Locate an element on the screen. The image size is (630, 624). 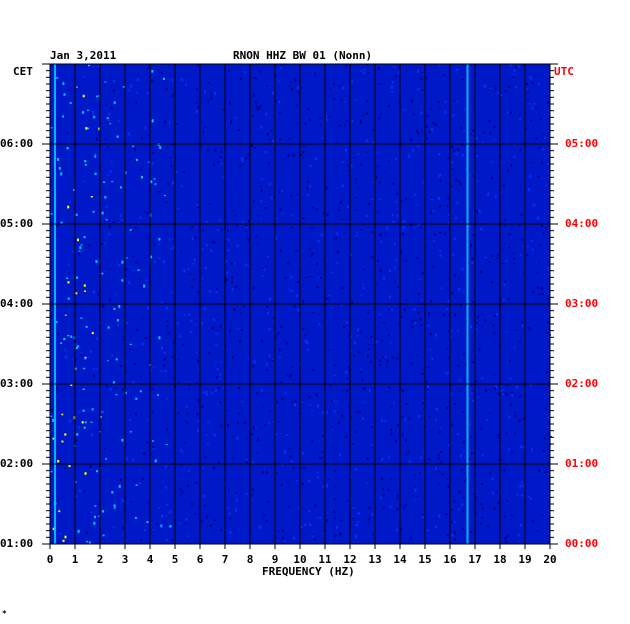
x-tick-label: 9 is located at coordinates (275, 559).